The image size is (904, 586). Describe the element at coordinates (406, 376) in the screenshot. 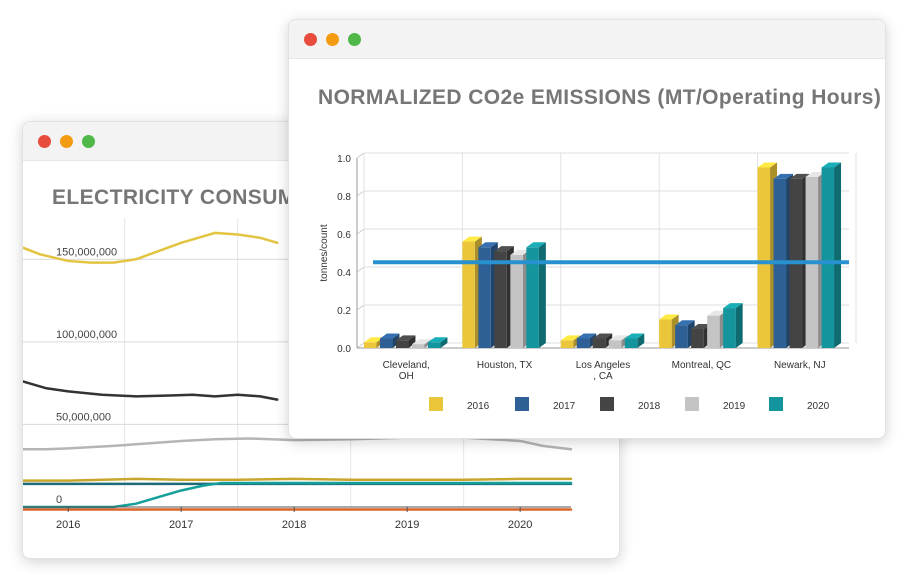

I see `x-tick-label: OH` at that location.